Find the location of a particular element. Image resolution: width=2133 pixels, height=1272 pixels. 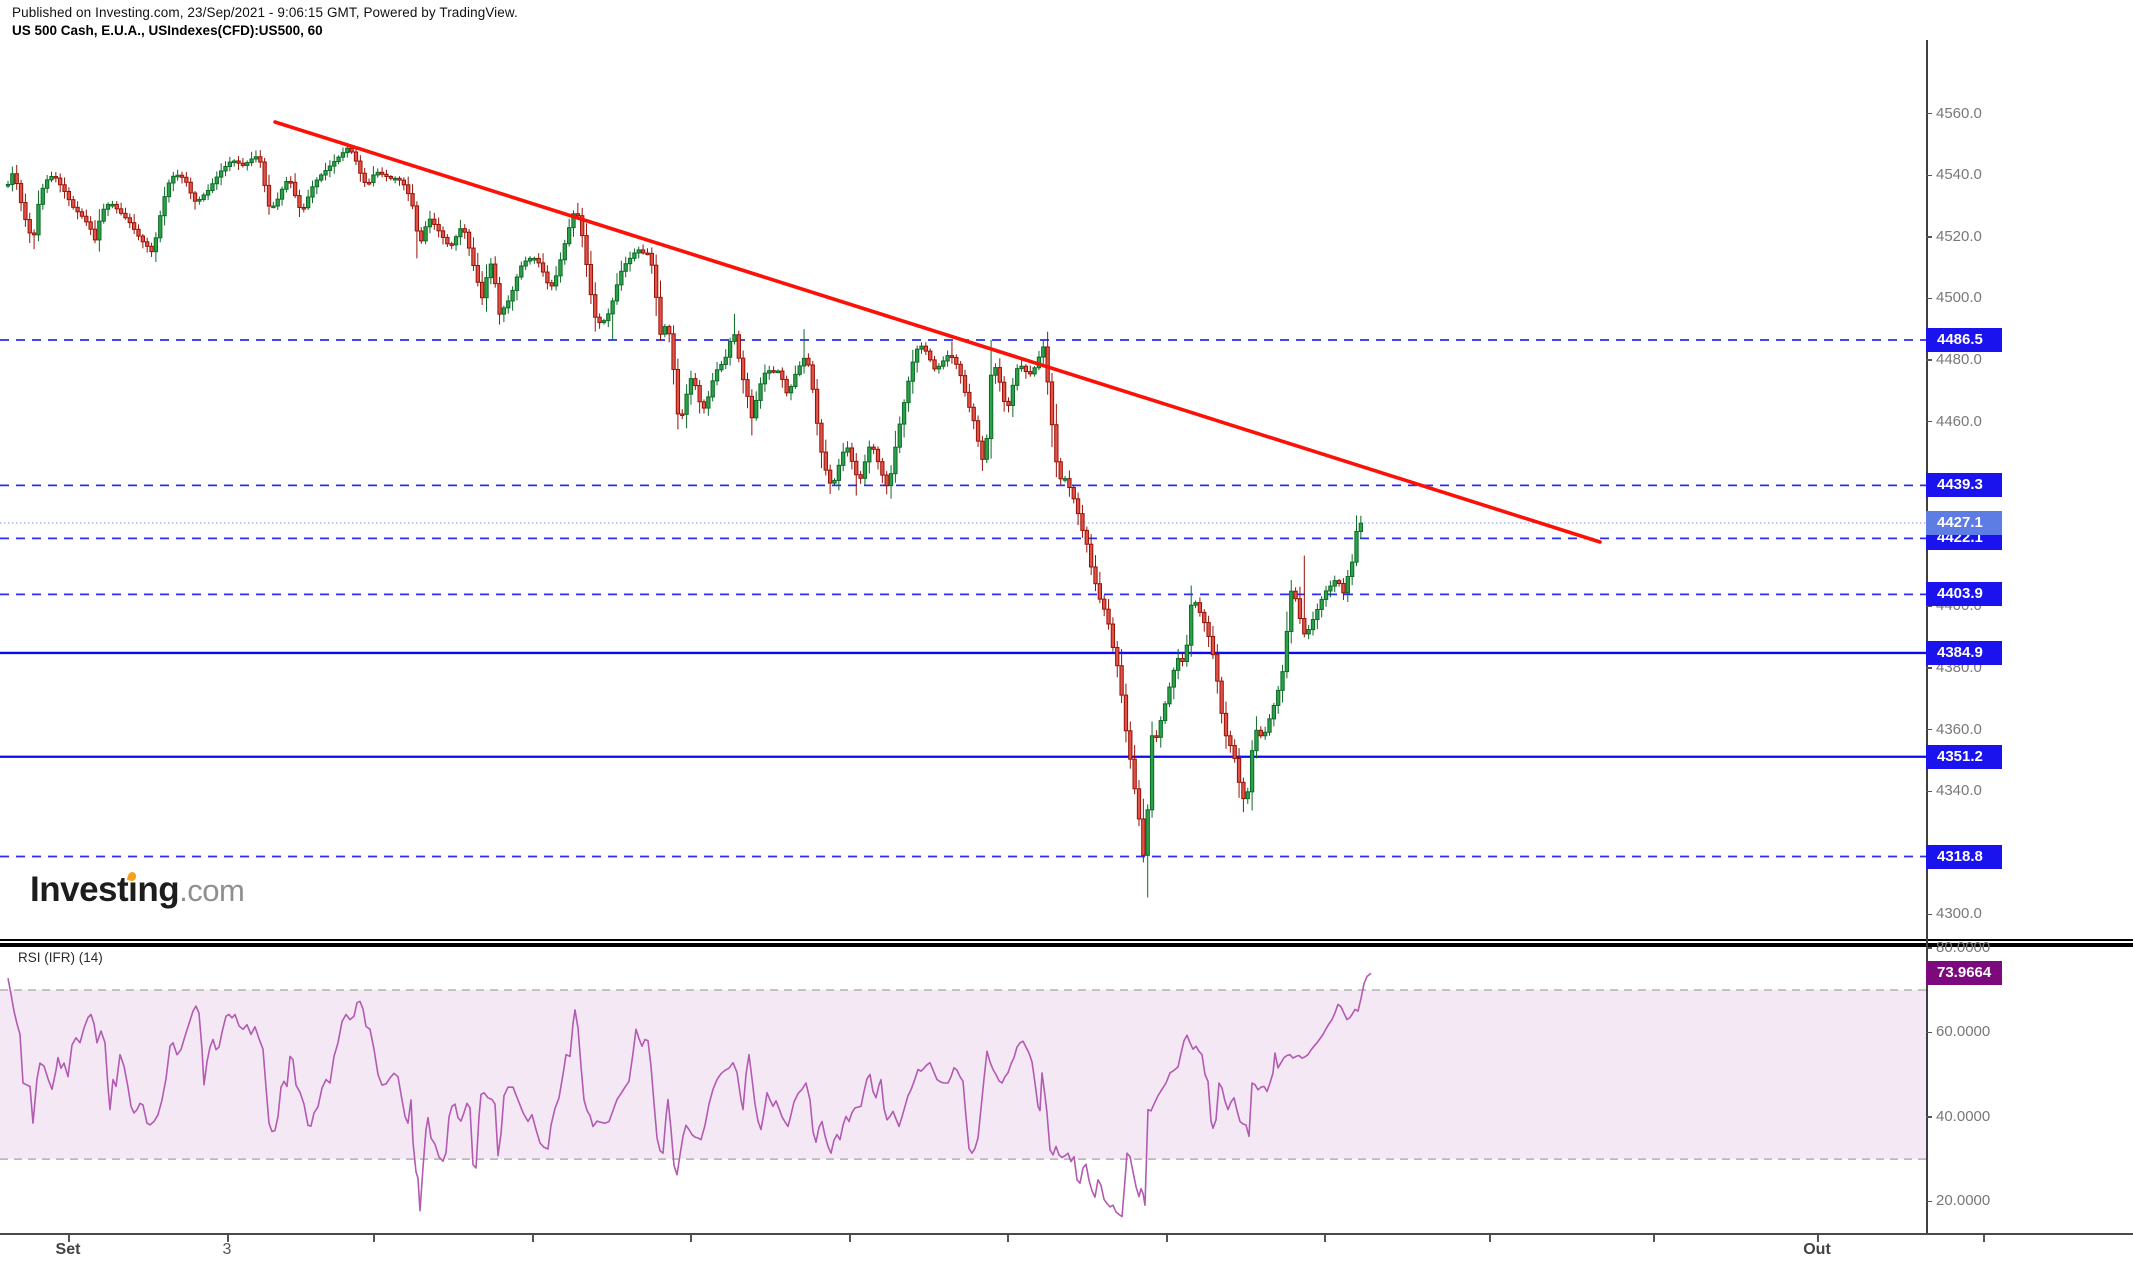

time-scale-axis is located at coordinates (1066, 1234).